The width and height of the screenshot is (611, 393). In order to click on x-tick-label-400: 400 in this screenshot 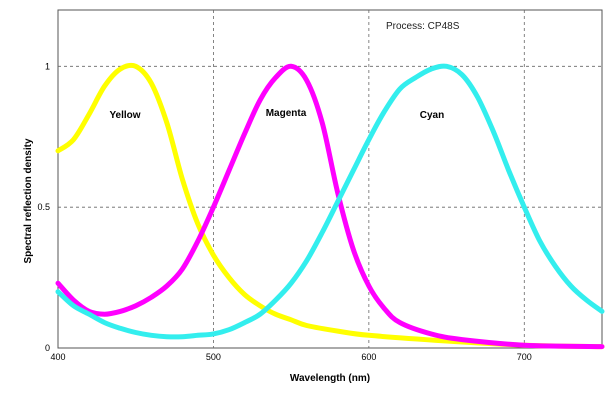, I will do `click(57, 357)`.